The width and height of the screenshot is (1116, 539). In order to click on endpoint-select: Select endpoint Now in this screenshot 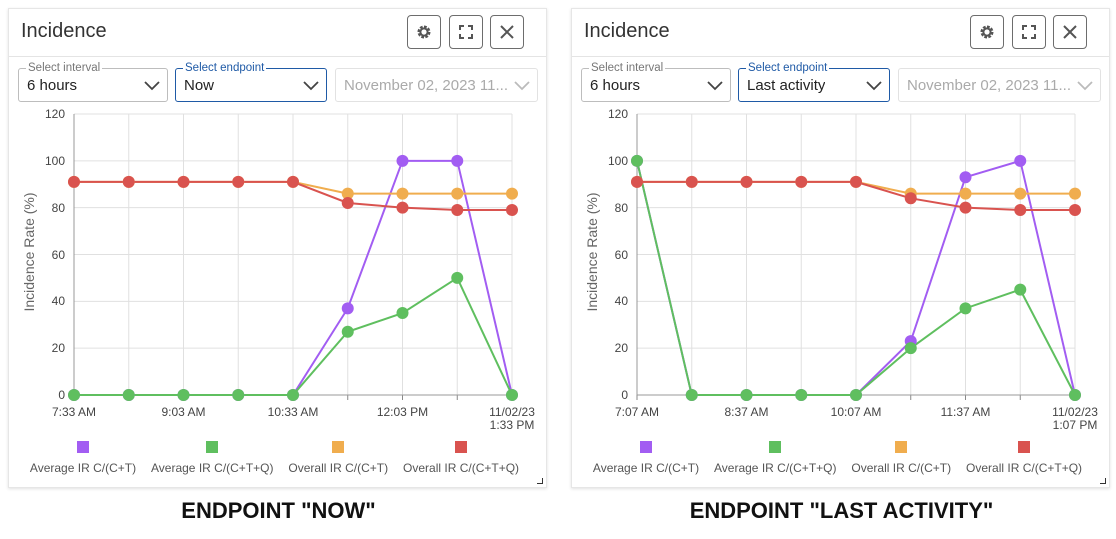, I will do `click(251, 81)`.